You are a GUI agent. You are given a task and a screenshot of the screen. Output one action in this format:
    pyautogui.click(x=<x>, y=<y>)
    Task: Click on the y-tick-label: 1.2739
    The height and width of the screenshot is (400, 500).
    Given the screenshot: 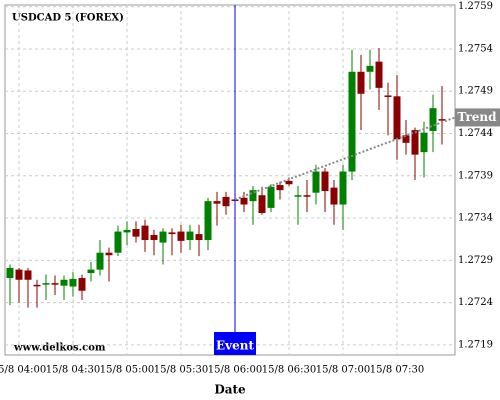 What is the action you would take?
    pyautogui.click(x=475, y=175)
    